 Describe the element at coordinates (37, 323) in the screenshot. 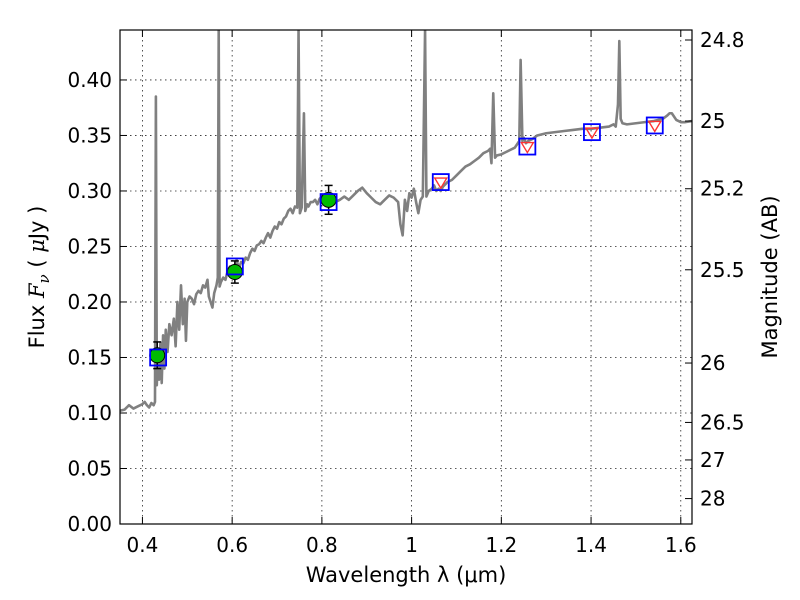

I see `y-axis-title-text: Flux` at that location.